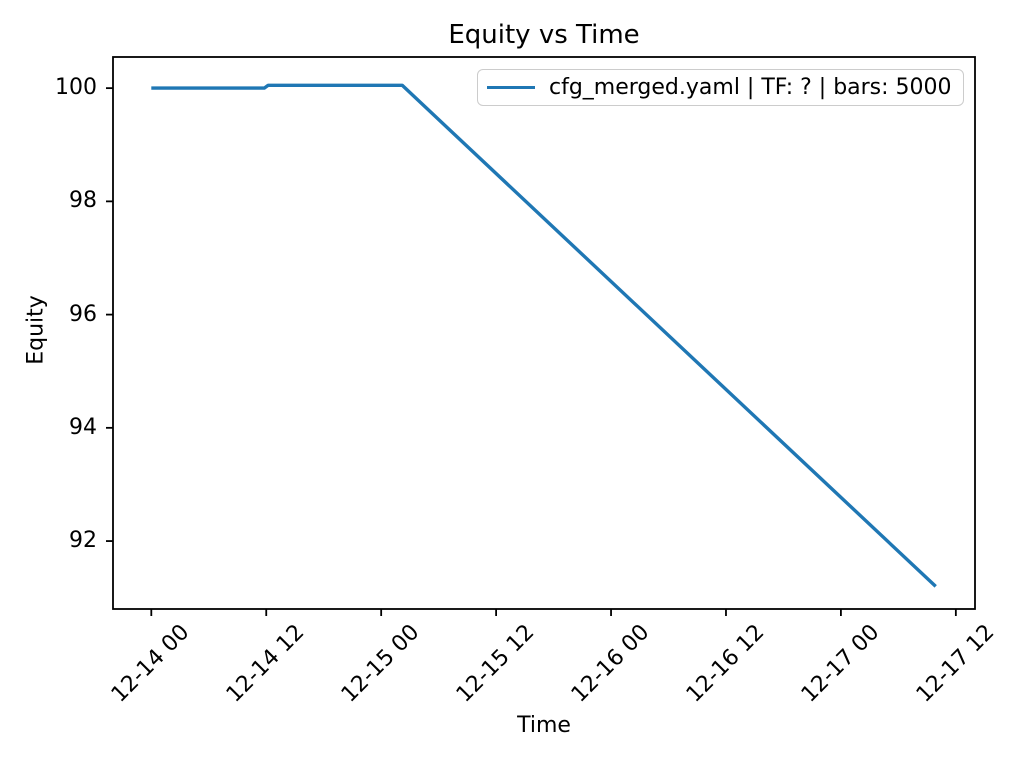 The height and width of the screenshot is (768, 1024). Describe the element at coordinates (83, 201) in the screenshot. I see `y-tick-label: 98` at that location.